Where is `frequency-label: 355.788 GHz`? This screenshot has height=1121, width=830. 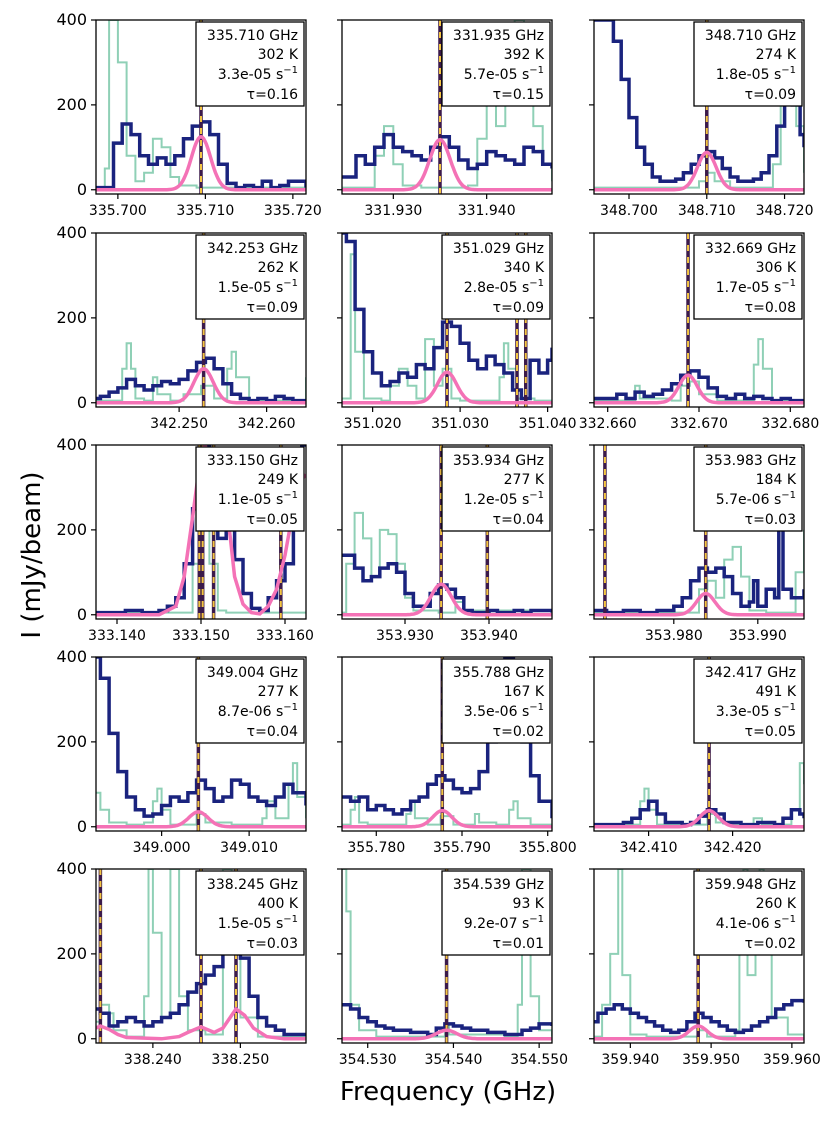 frequency-label: 355.788 GHz is located at coordinates (498, 673).